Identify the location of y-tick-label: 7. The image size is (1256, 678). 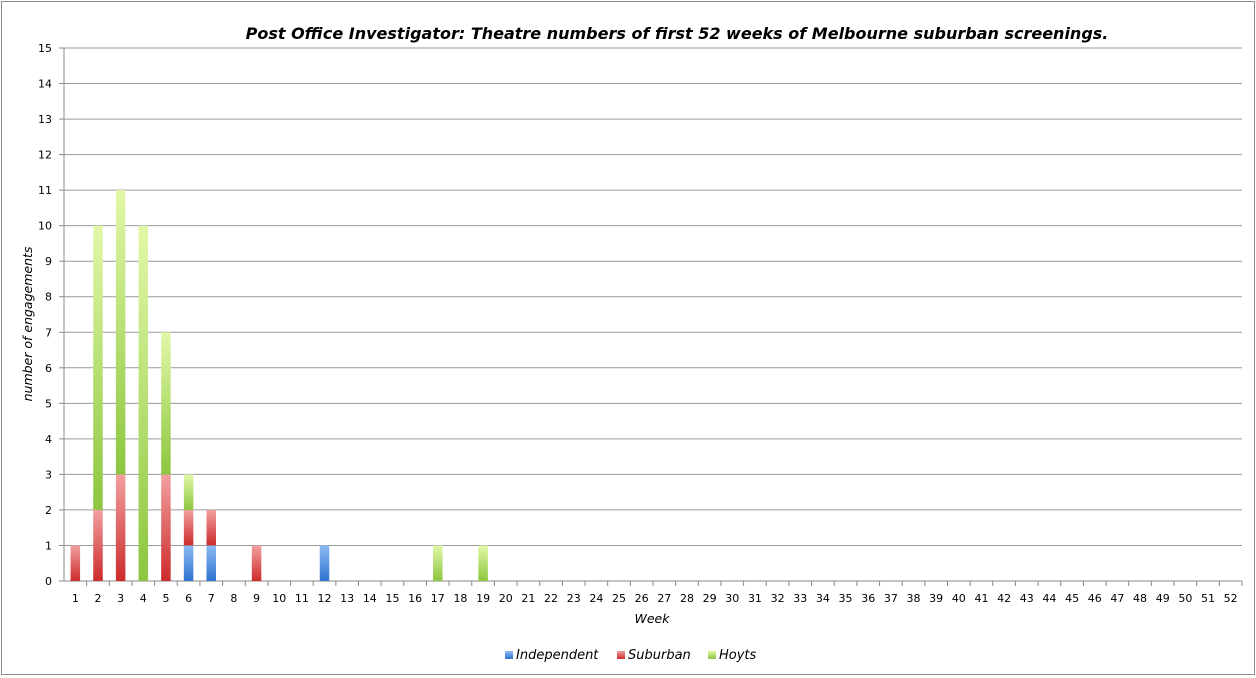
(48, 332).